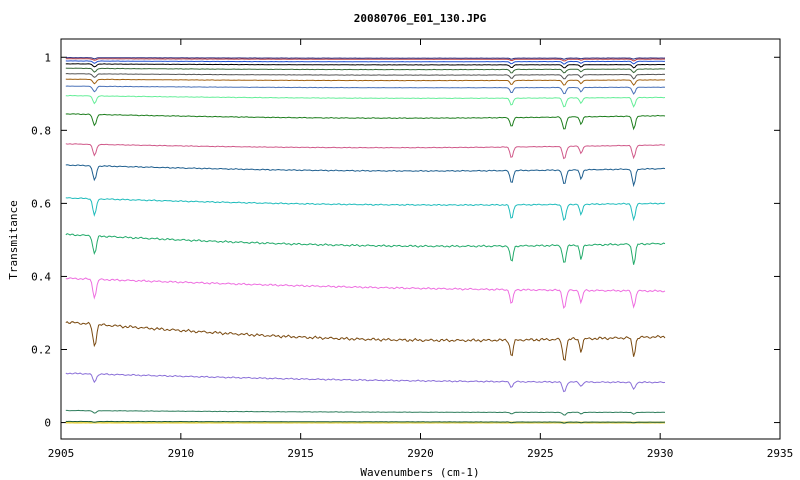 This screenshot has width=800, height=480. Describe the element at coordinates (41, 276) in the screenshot. I see `y-tick-label: 0.4` at that location.